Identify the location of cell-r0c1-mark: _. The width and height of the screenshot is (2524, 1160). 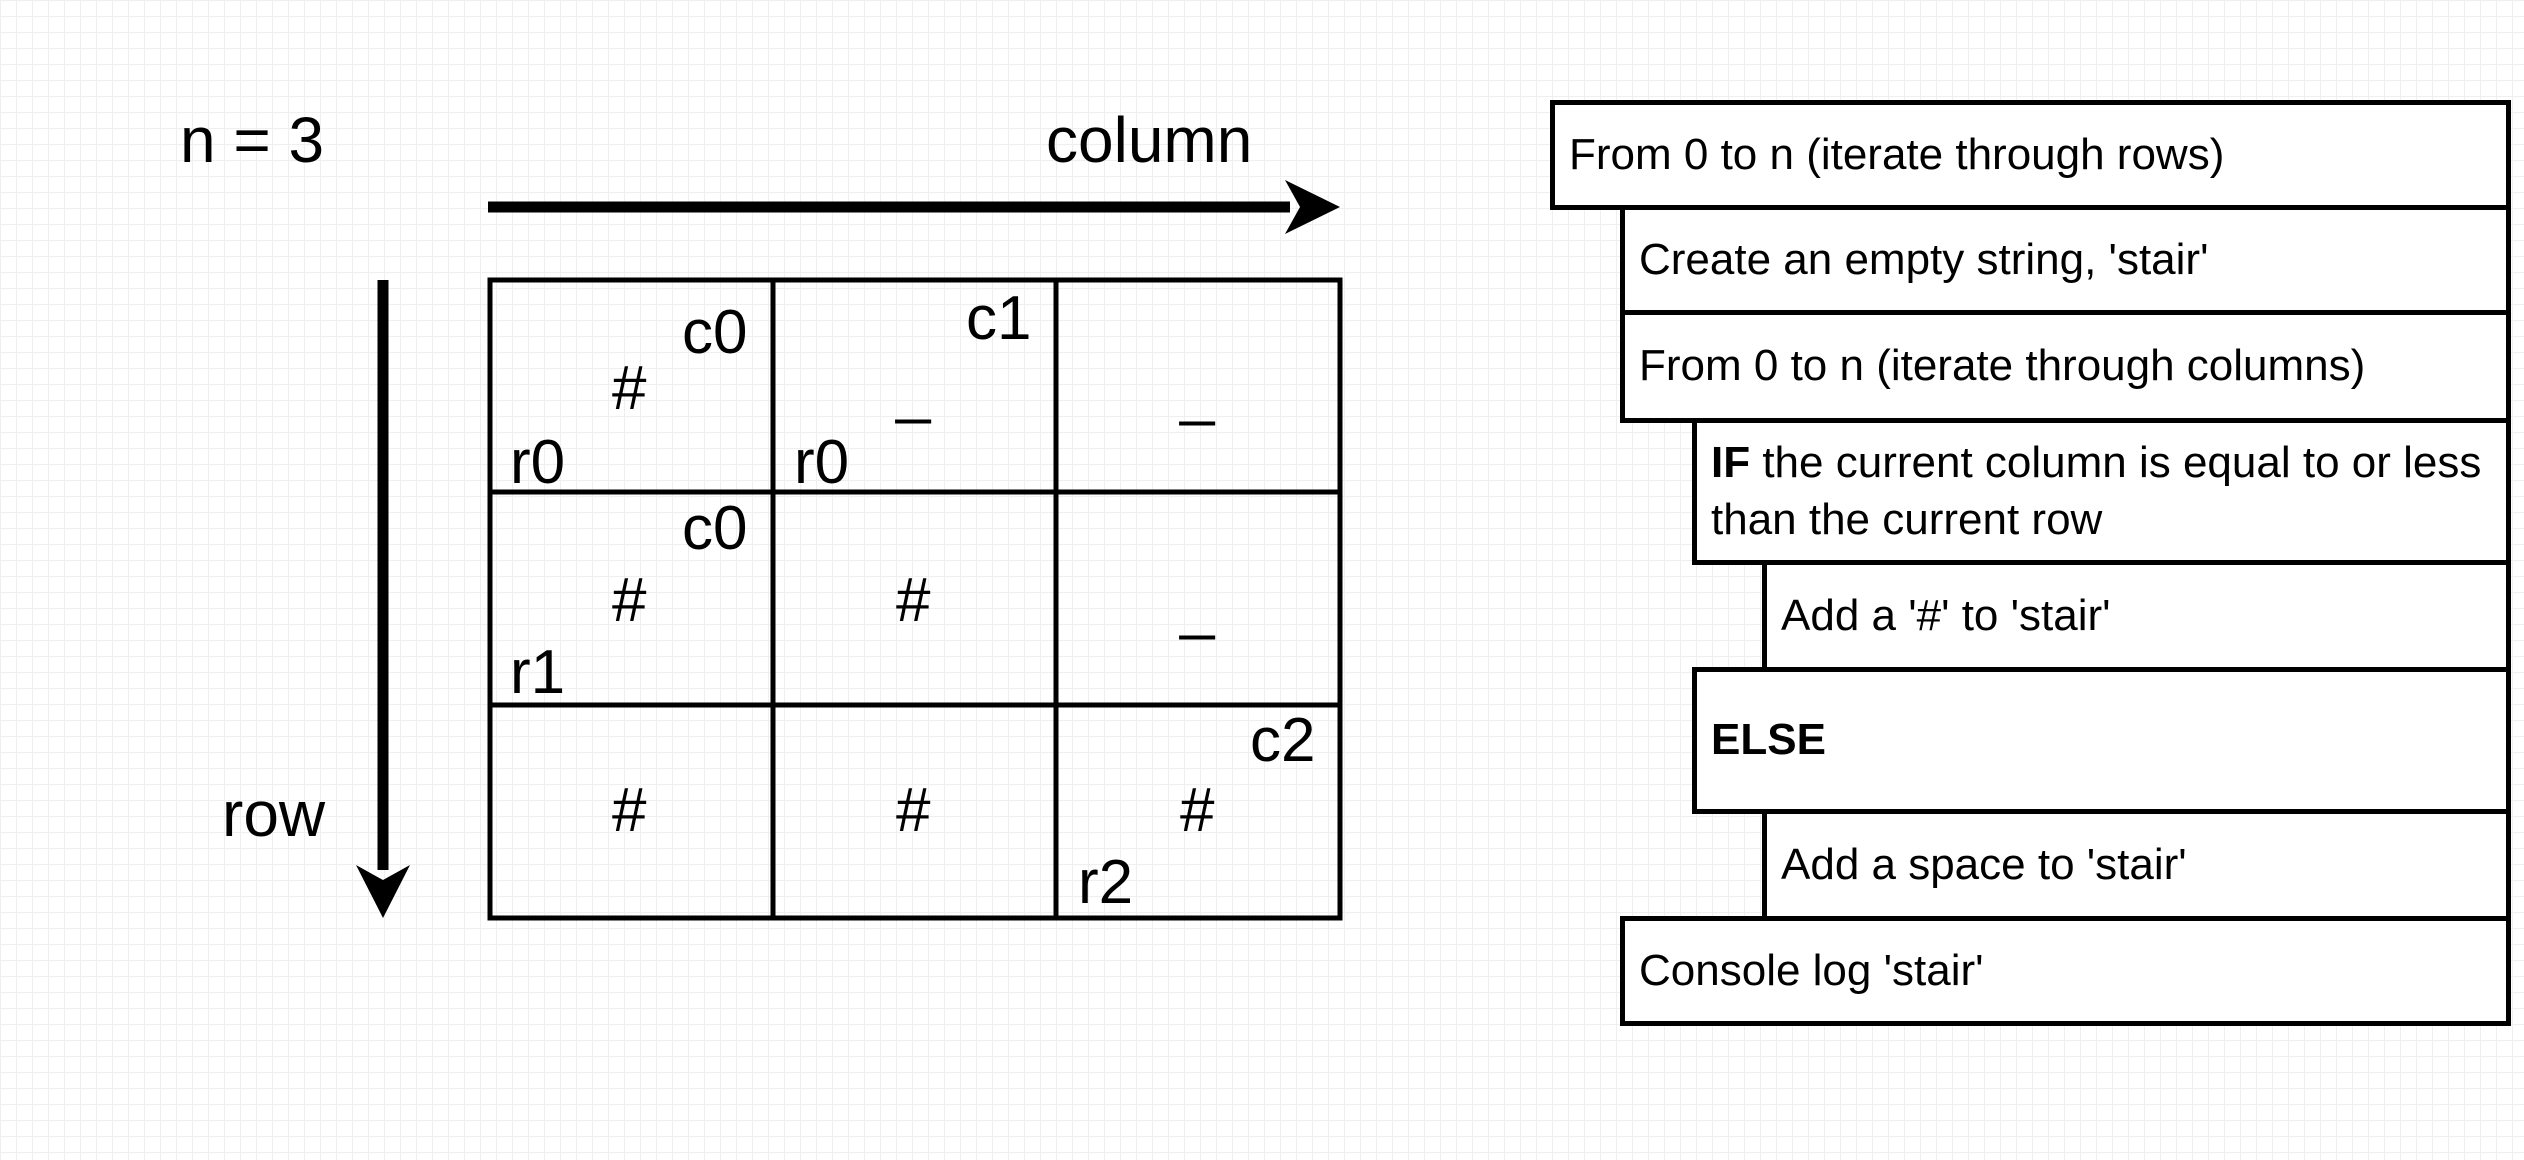
(913, 390).